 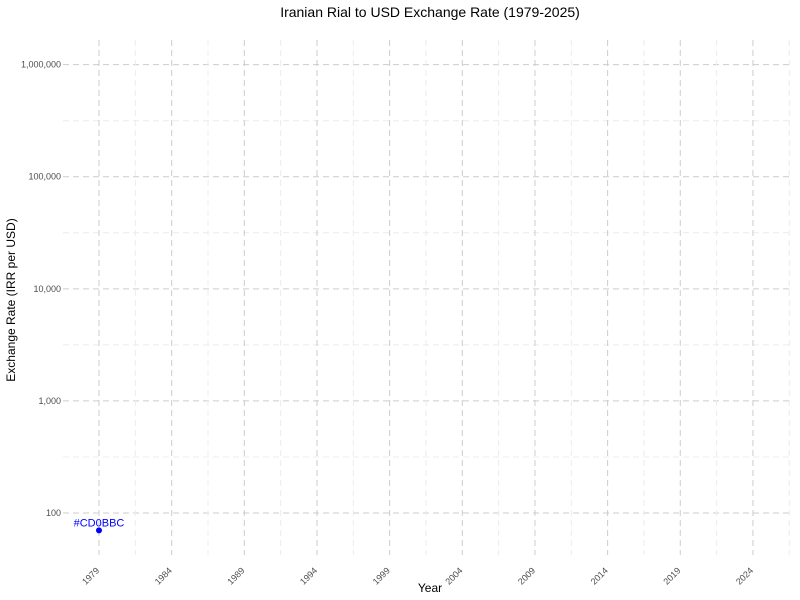 What do you see at coordinates (41, 65) in the screenshot?
I see `y-tick-label: 1,000,000` at bounding box center [41, 65].